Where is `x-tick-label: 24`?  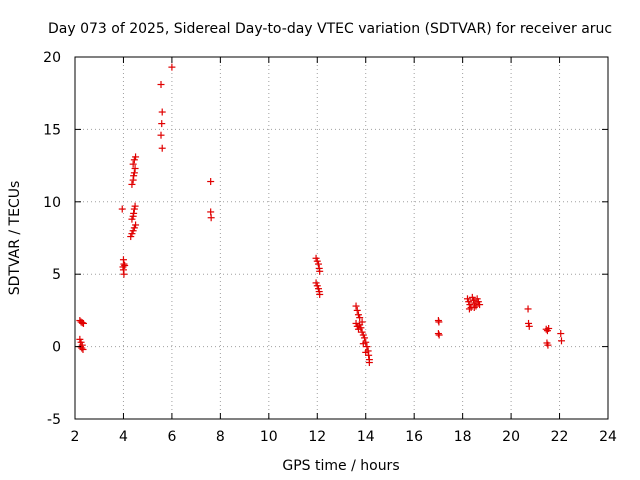
x-tick-label: 24 is located at coordinates (608, 437).